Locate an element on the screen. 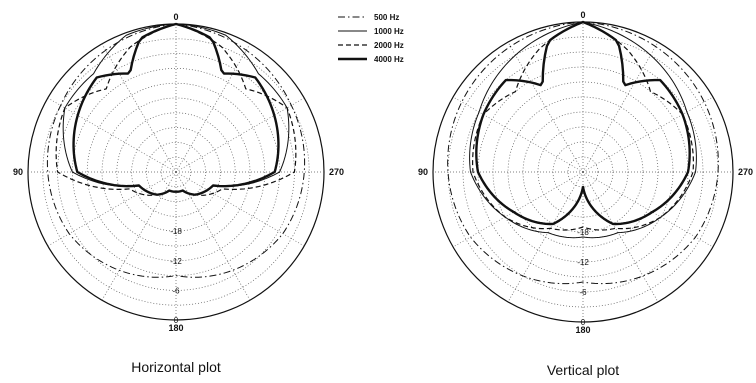 This screenshot has height=383, width=756. series-4000-hz-curve is located at coordinates (176, 109).